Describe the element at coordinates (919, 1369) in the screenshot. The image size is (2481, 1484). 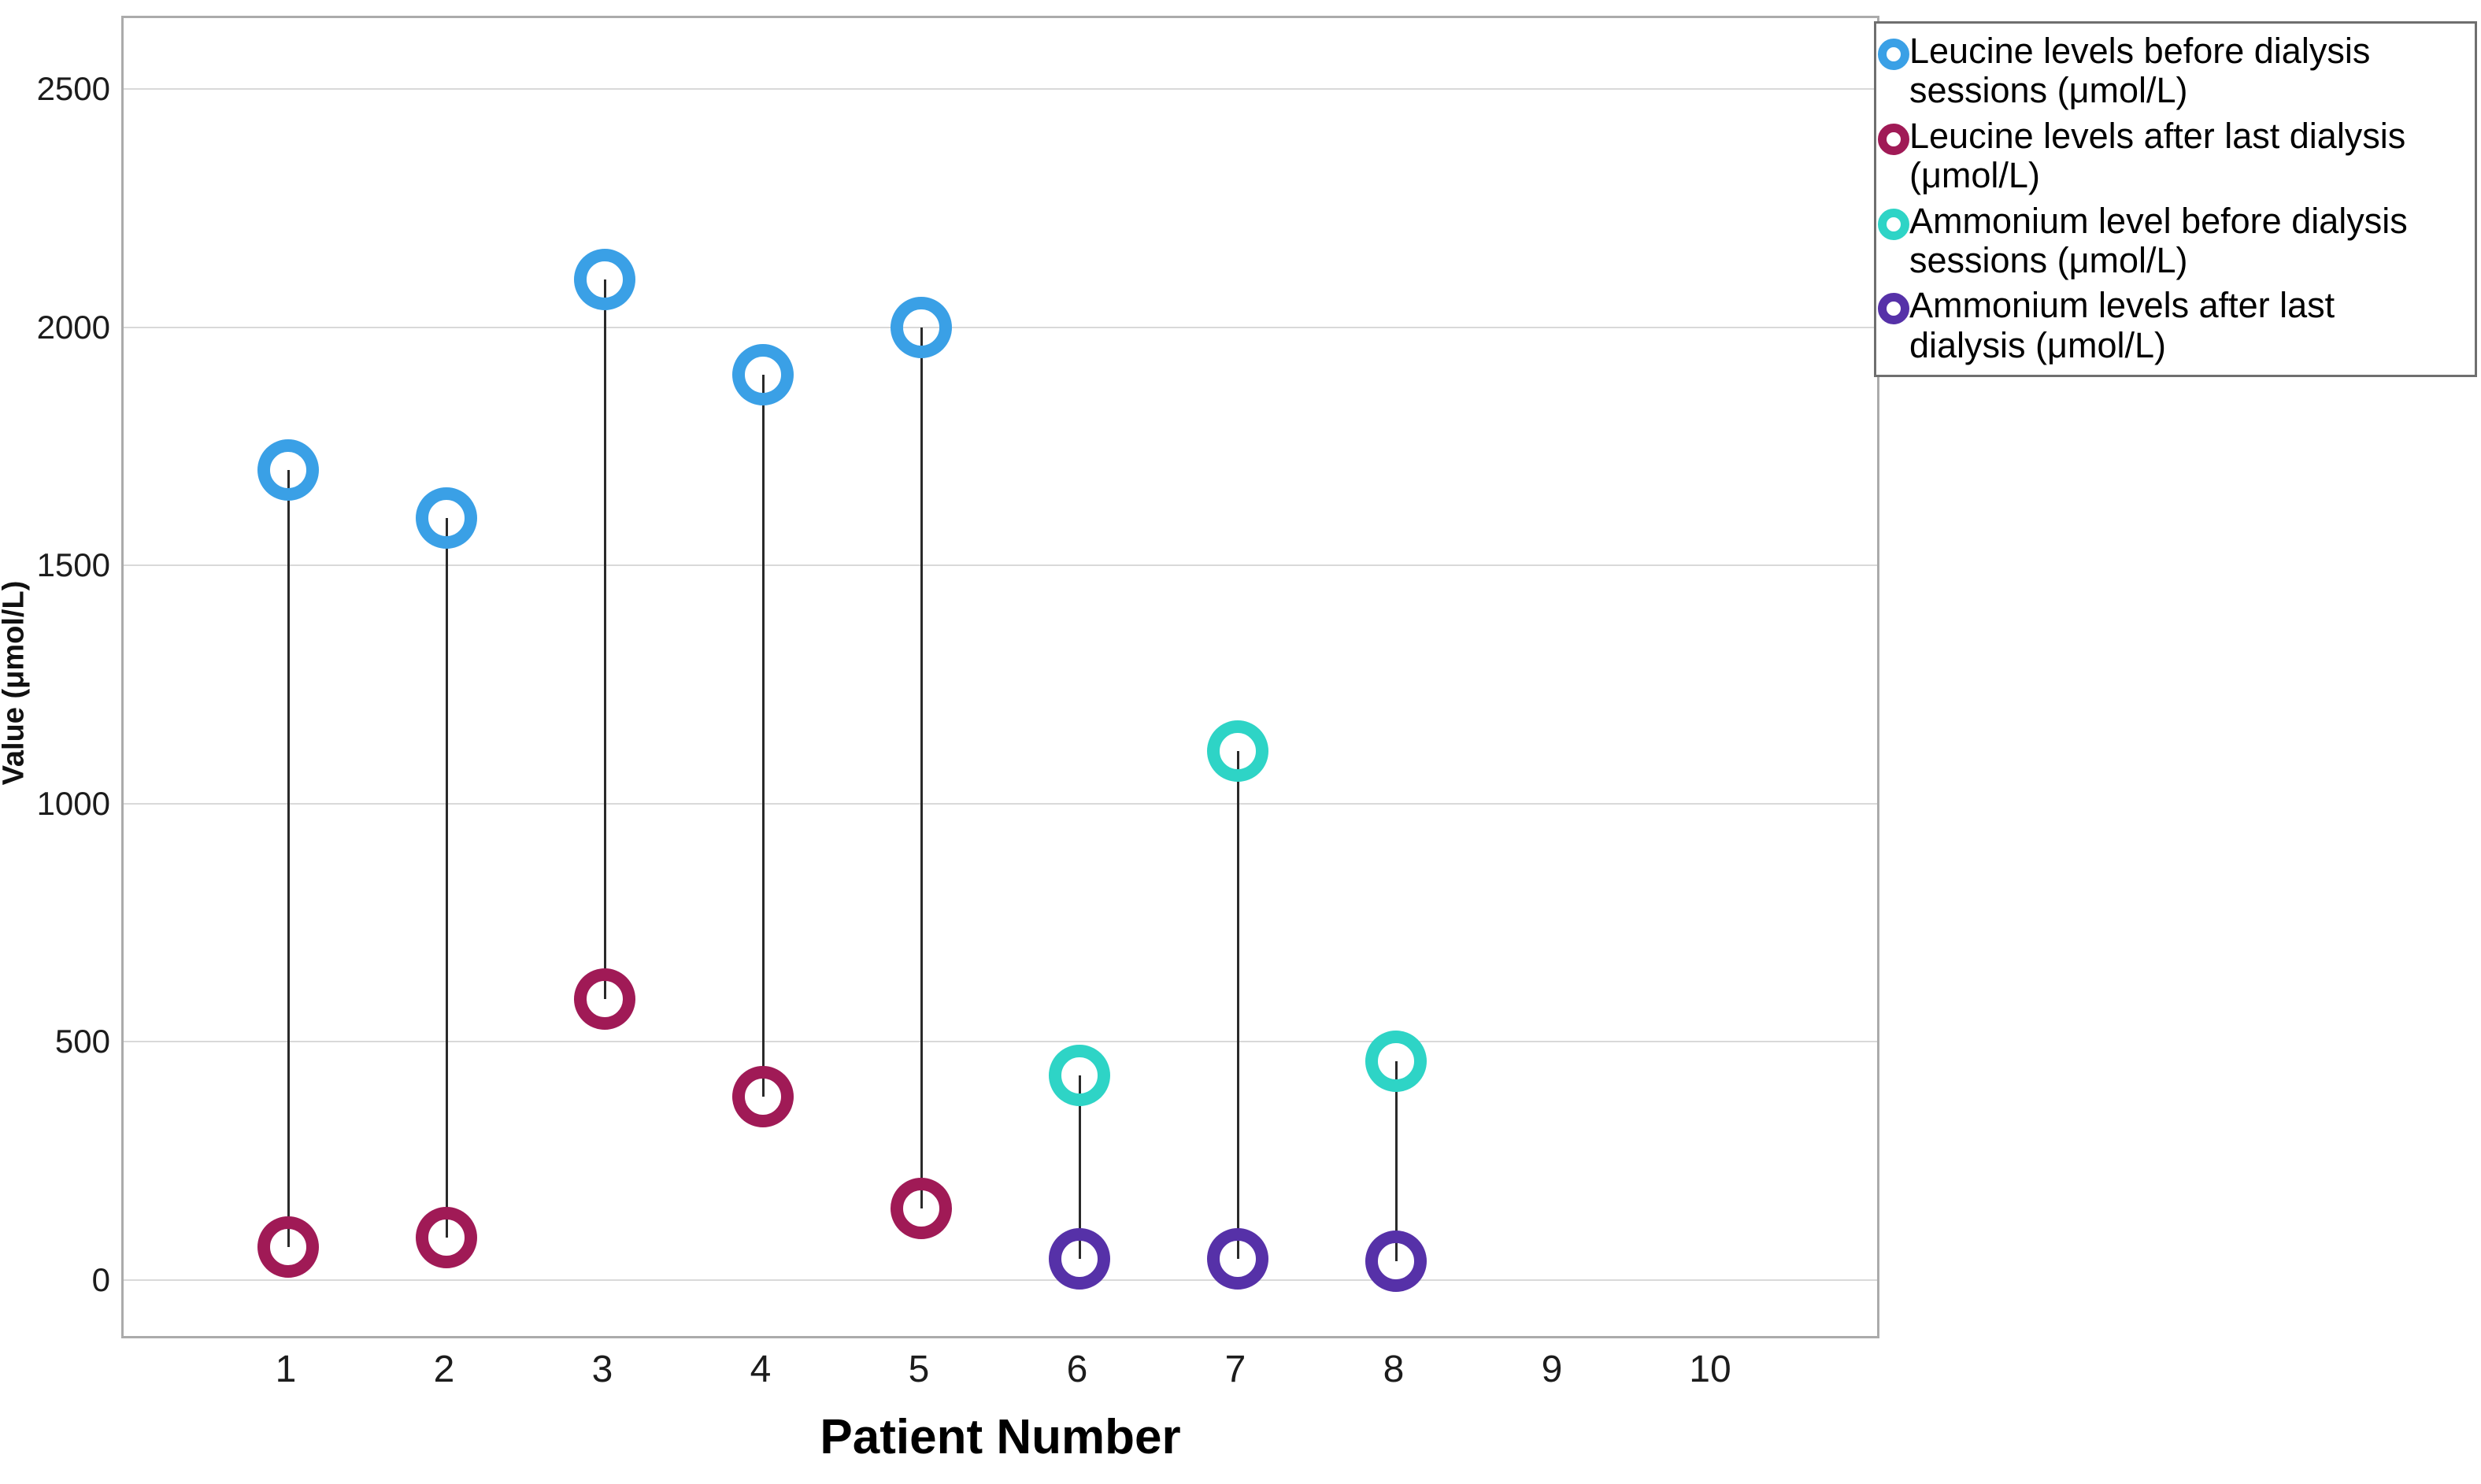
I see `x-tick-label-5: 5` at that location.